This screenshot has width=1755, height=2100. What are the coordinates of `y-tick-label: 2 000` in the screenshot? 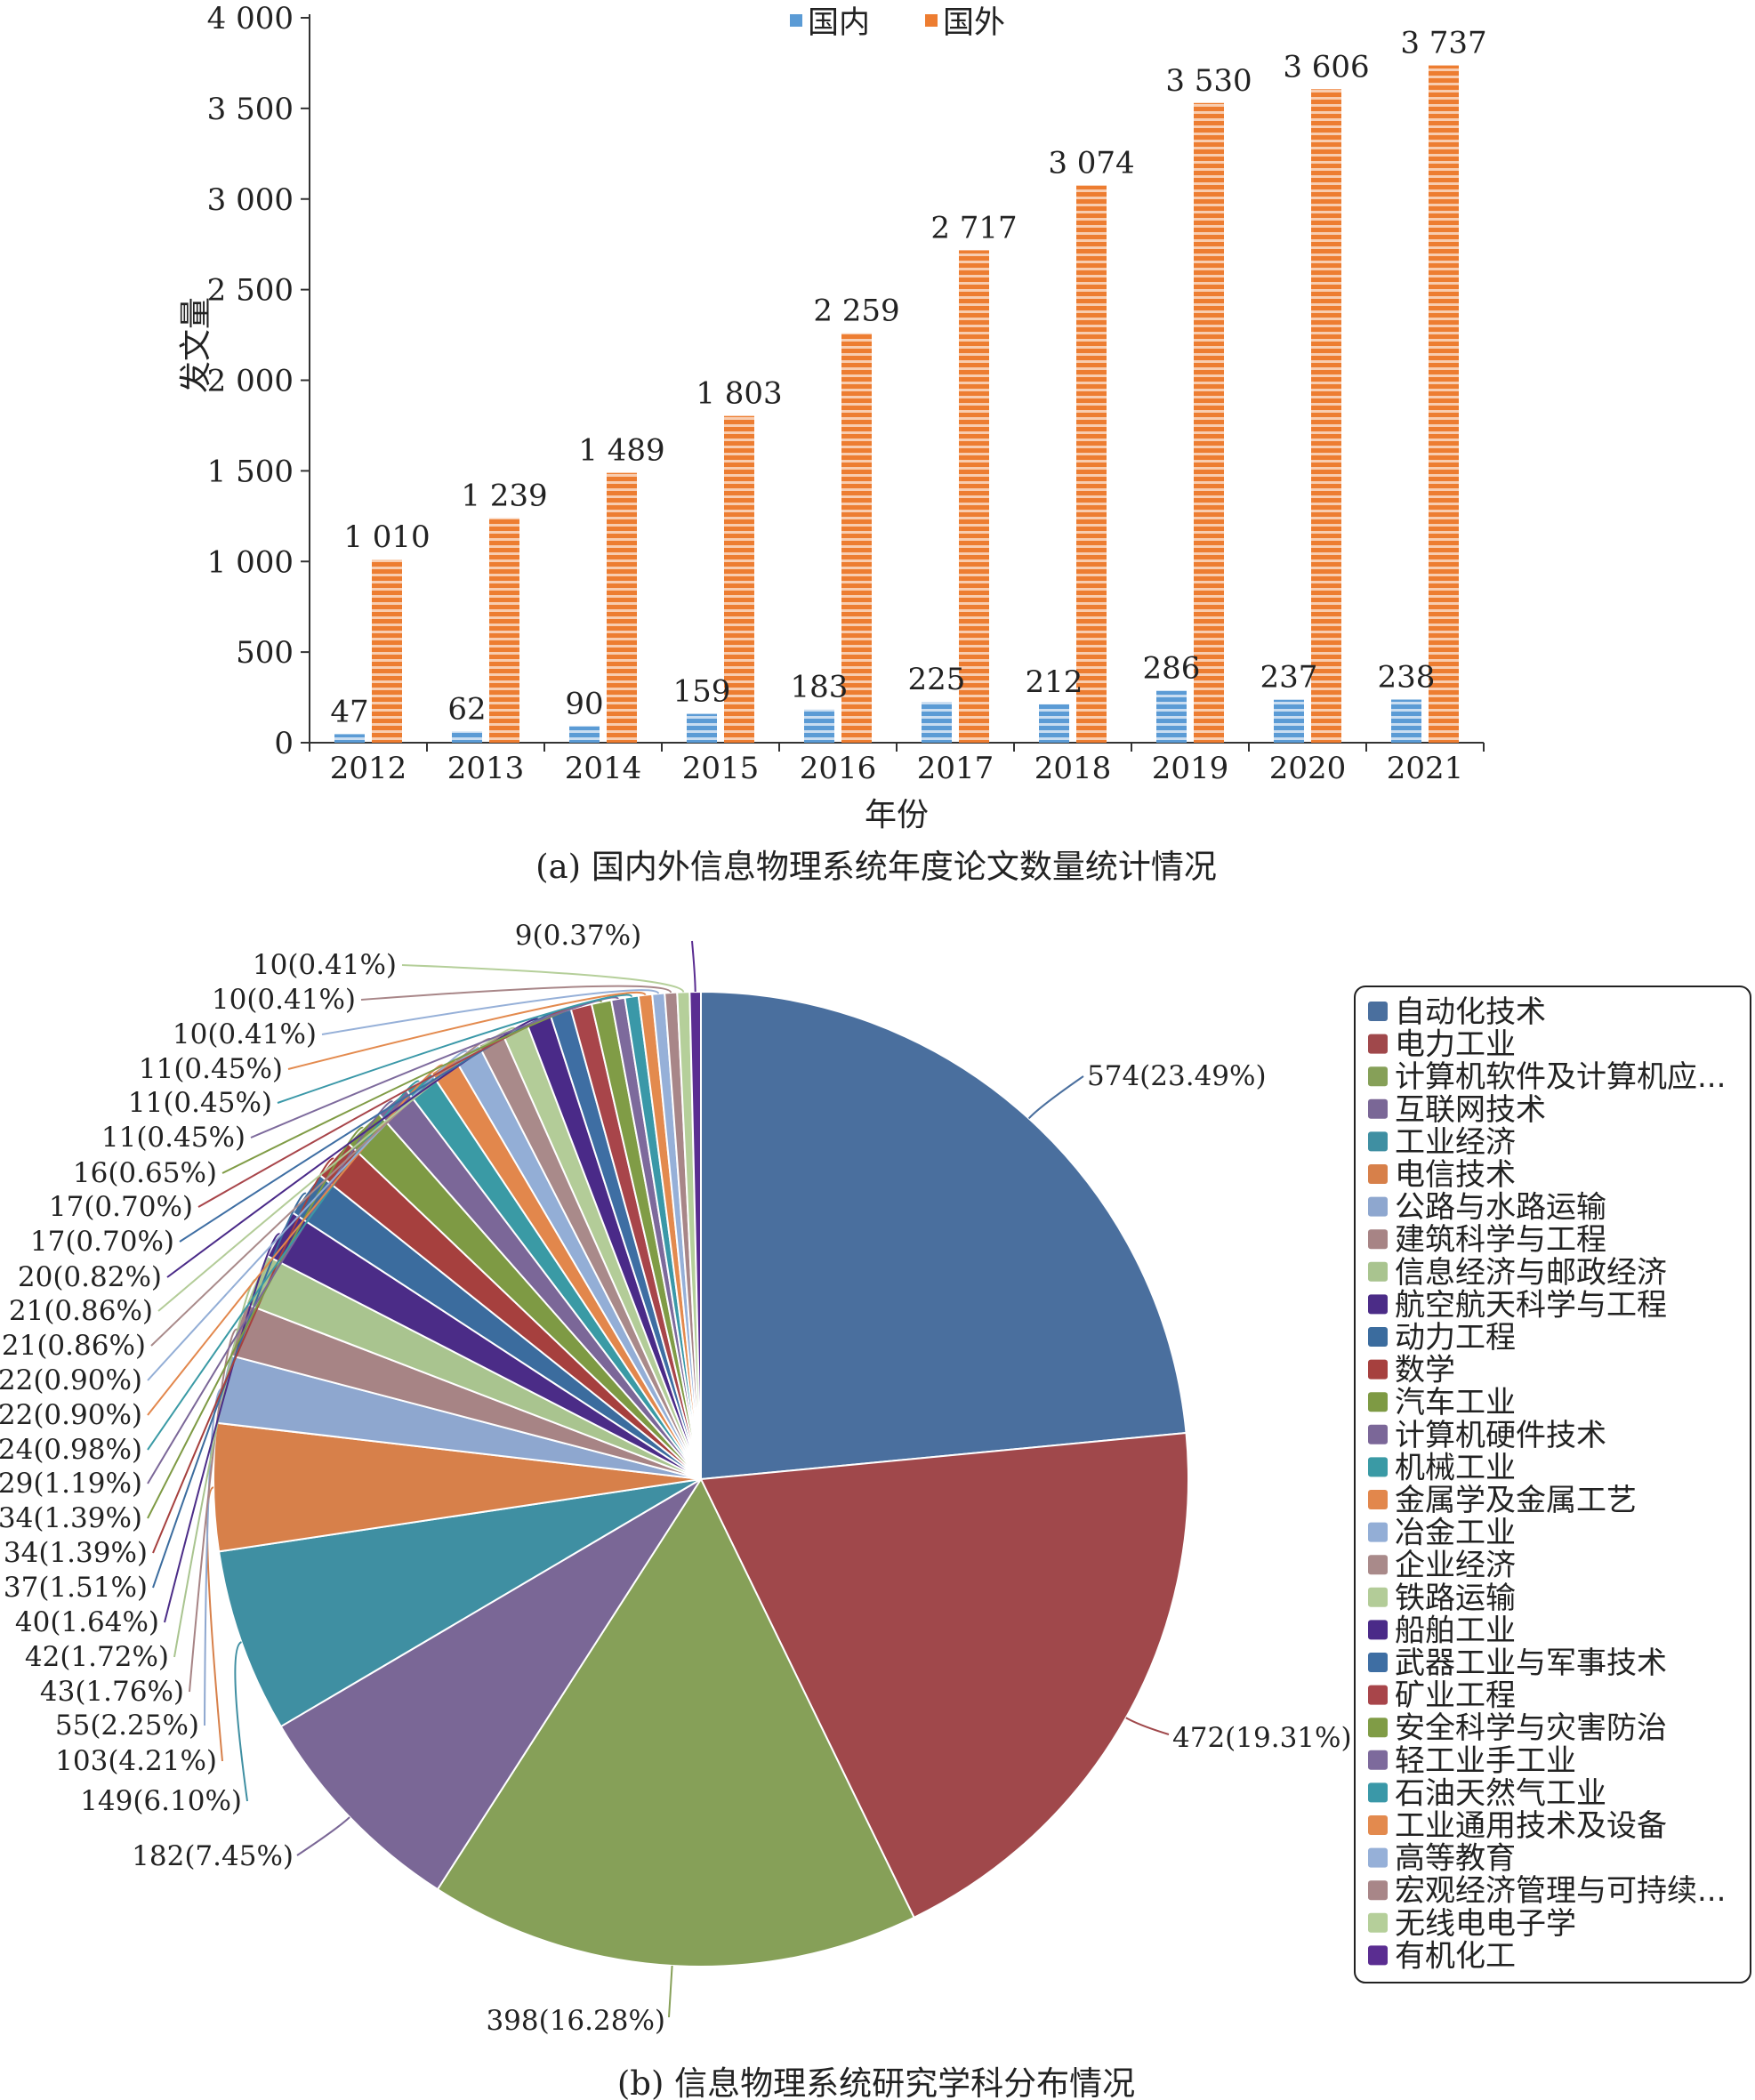 It's located at (250, 381).